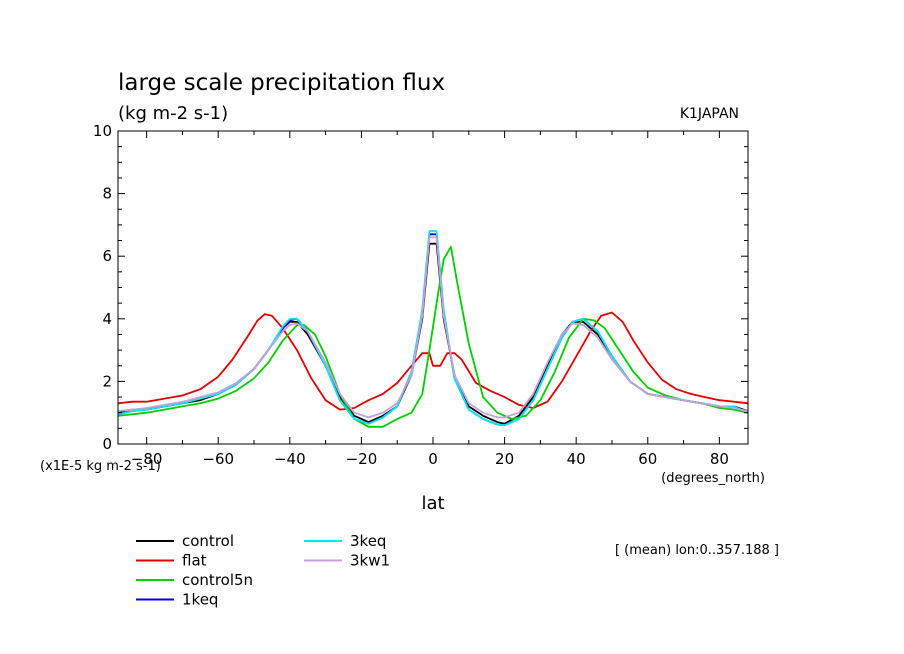 This screenshot has height=654, width=904. Describe the element at coordinates (719, 459) in the screenshot. I see `x-tick-label: 80` at that location.